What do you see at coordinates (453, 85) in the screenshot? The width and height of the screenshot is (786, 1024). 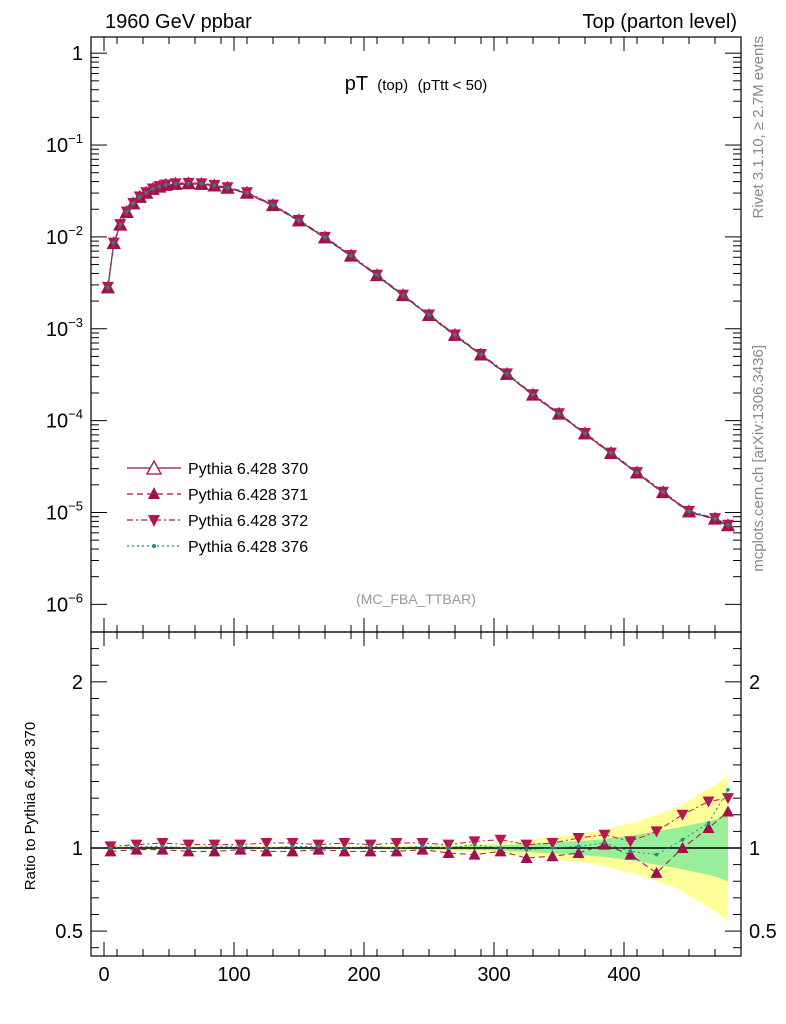 I see `main-title-sub2: (pTtt < 50)` at bounding box center [453, 85].